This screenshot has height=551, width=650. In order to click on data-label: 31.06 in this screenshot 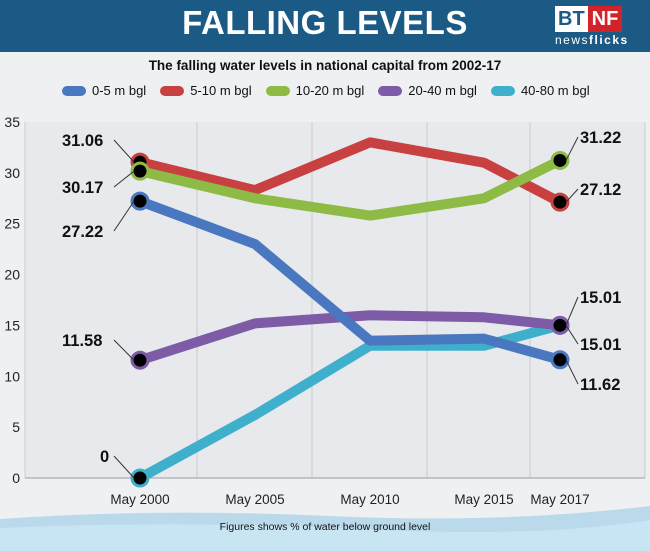, I will do `click(82, 141)`.